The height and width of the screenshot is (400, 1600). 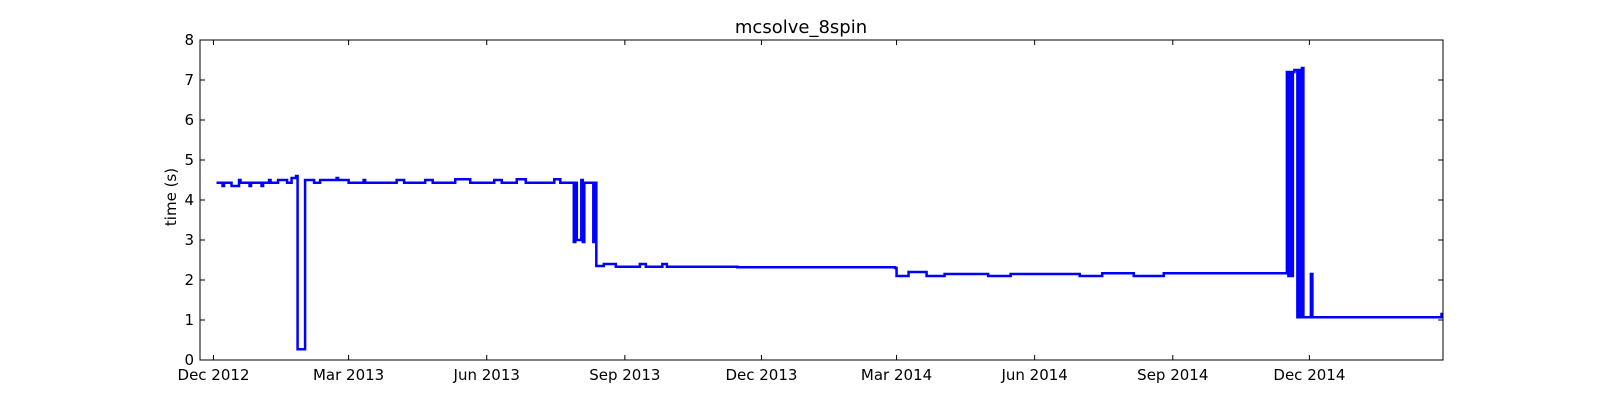 I want to click on x-tick-label: Sep 2013, so click(x=624, y=375).